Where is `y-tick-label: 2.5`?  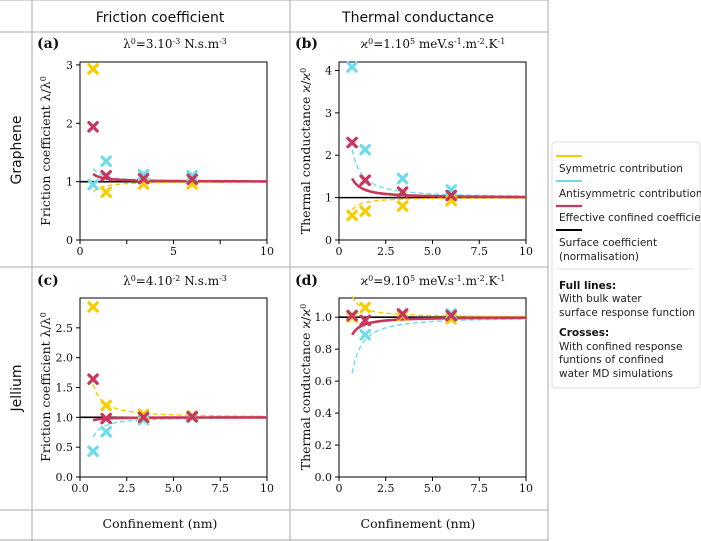
y-tick-label: 2.5 is located at coordinates (65, 328).